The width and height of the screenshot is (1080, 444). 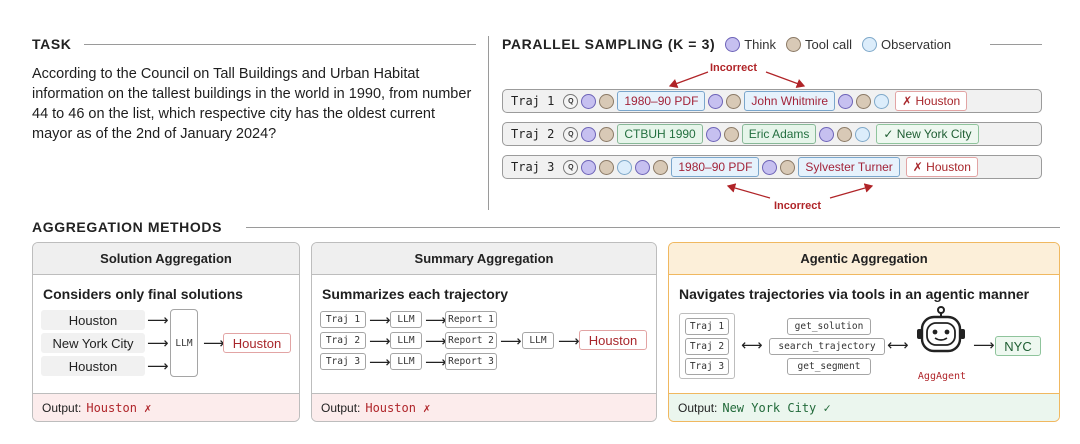 I want to click on tool-search-trajectory: search_trajectory, so click(x=827, y=346).